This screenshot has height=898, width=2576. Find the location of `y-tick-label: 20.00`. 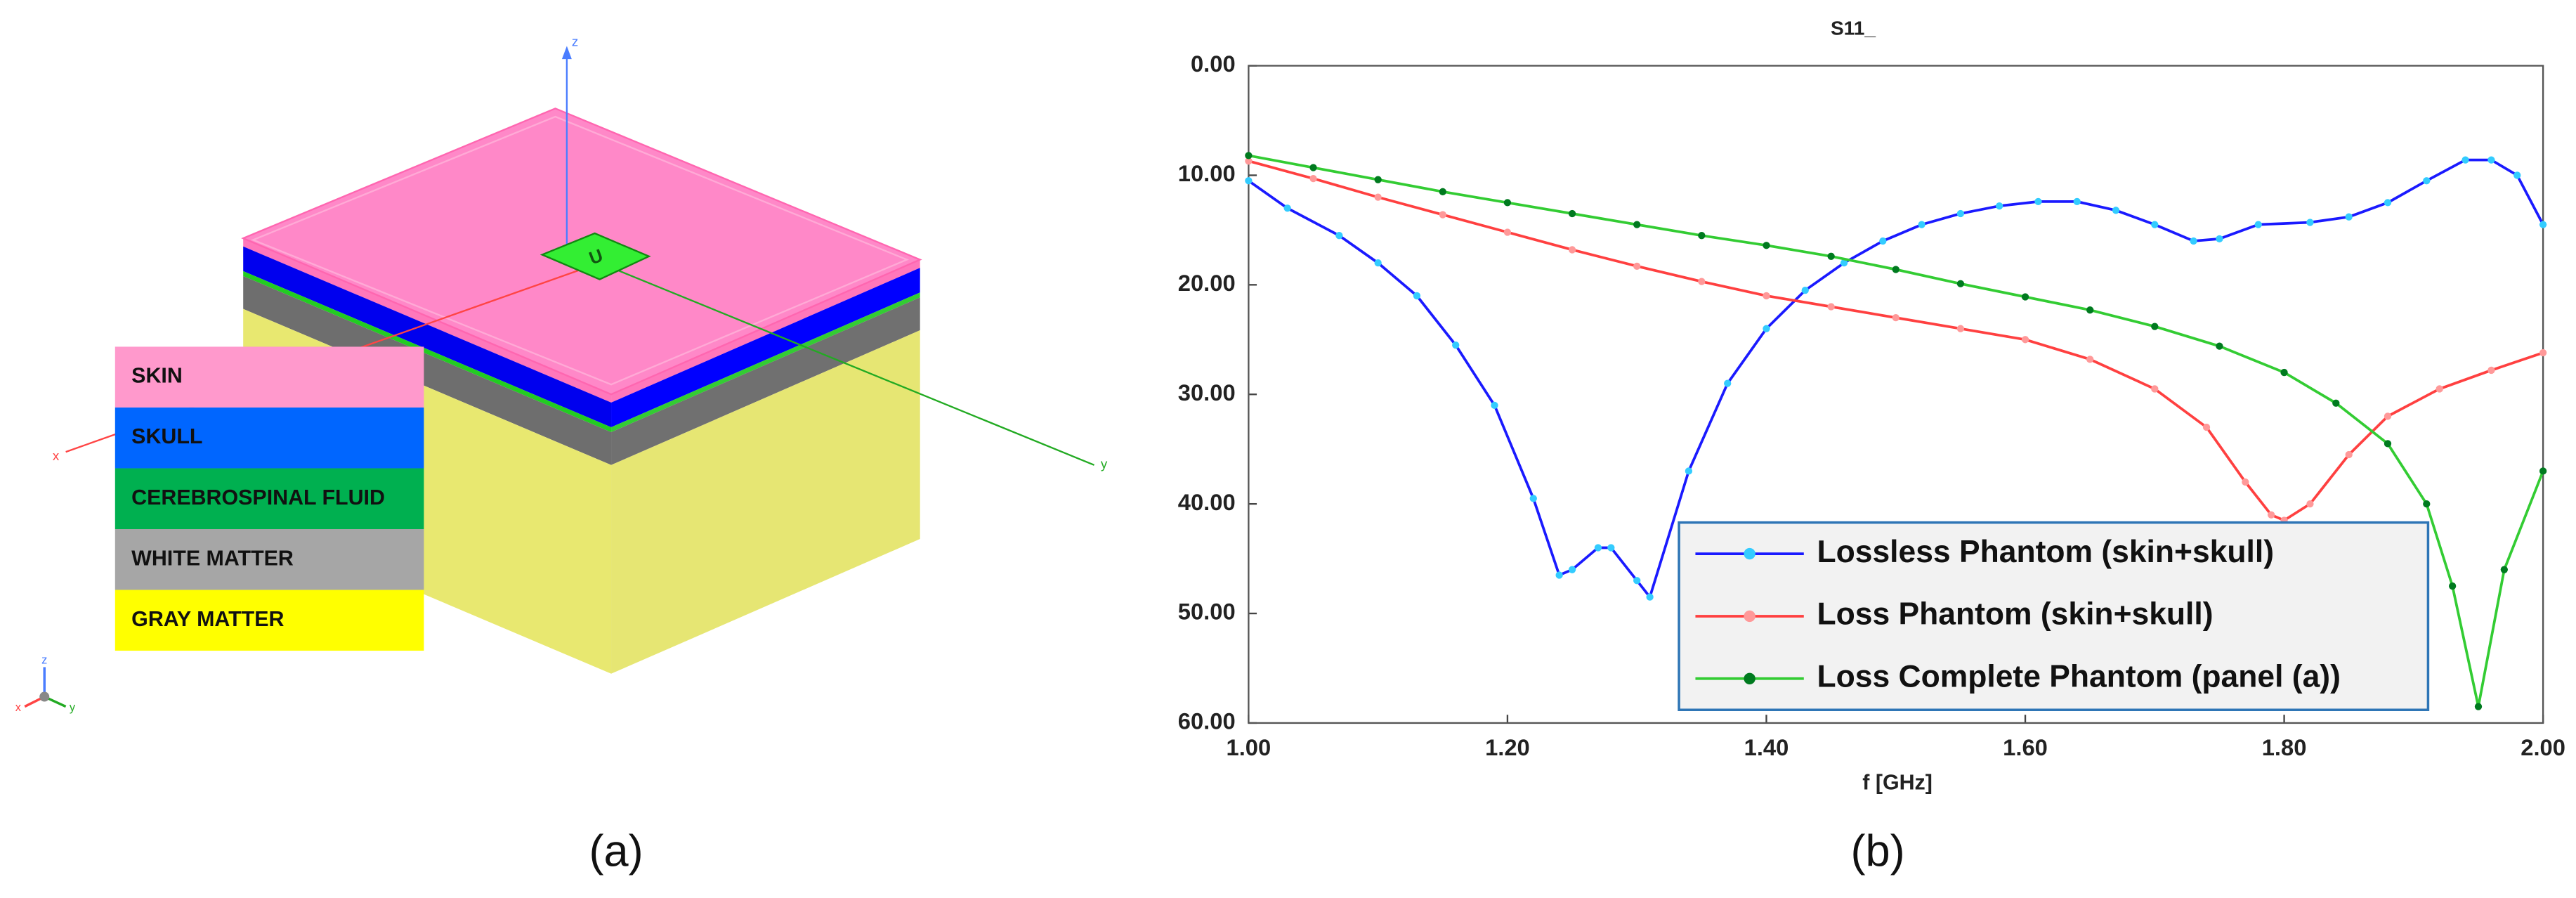

y-tick-label: 20.00 is located at coordinates (1207, 283).